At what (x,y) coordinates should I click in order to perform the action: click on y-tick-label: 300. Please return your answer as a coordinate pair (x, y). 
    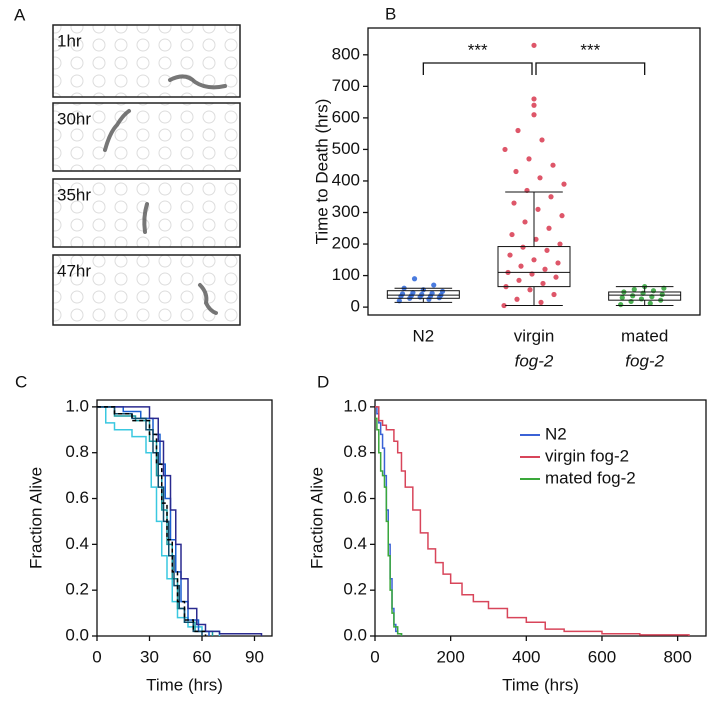
    Looking at the image, I should click on (346, 211).